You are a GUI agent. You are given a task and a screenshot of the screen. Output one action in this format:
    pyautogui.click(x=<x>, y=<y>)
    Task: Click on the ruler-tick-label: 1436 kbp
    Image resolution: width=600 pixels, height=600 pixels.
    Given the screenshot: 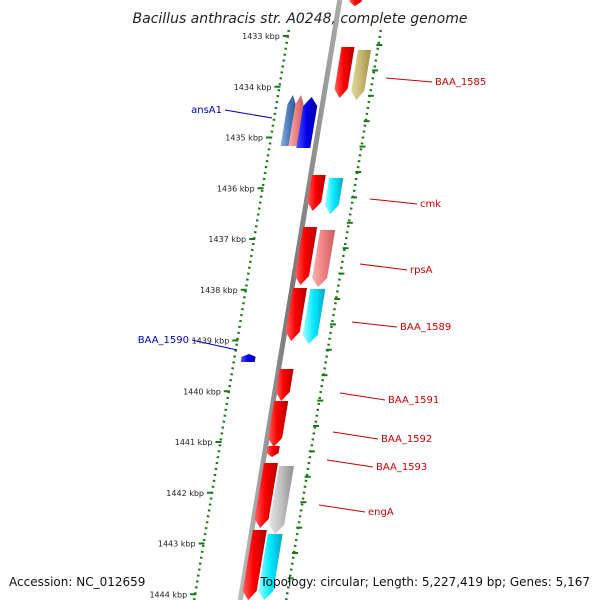 What is the action you would take?
    pyautogui.click(x=236, y=188)
    